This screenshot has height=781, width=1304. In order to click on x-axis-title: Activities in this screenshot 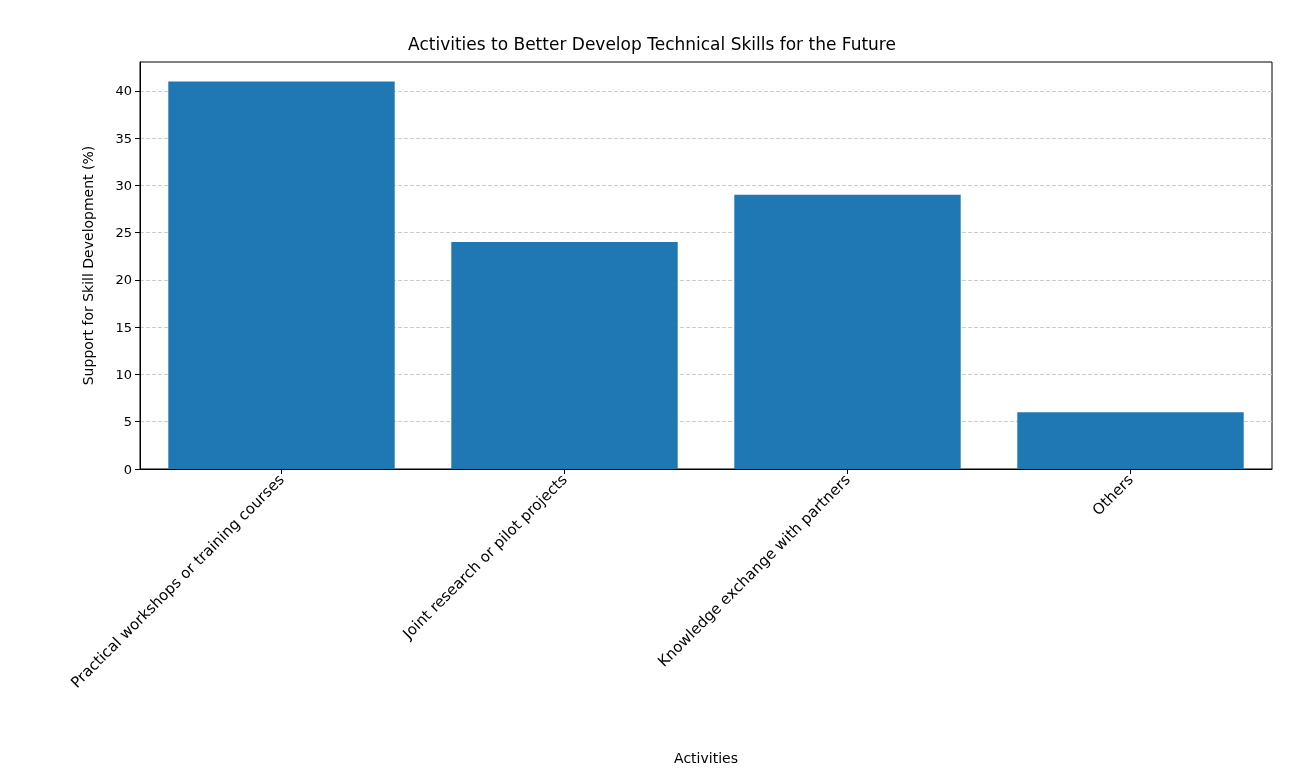, I will do `click(706, 758)`.